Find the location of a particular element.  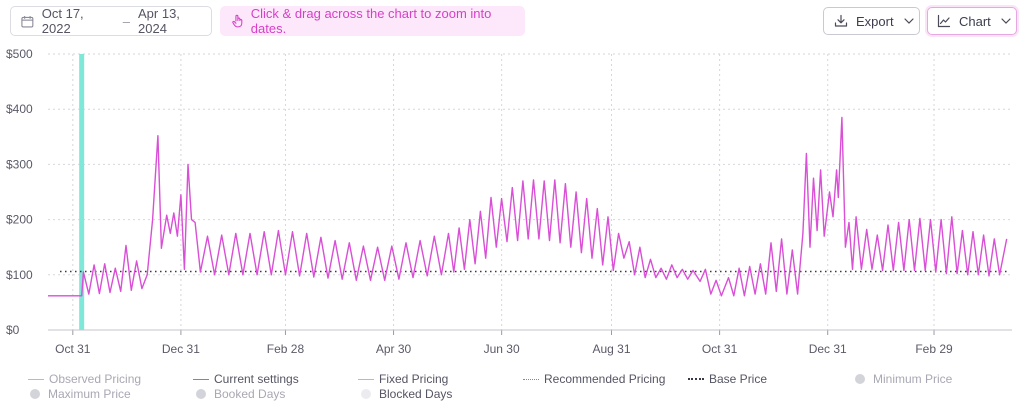

pointer-hand-icon is located at coordinates (237, 21).